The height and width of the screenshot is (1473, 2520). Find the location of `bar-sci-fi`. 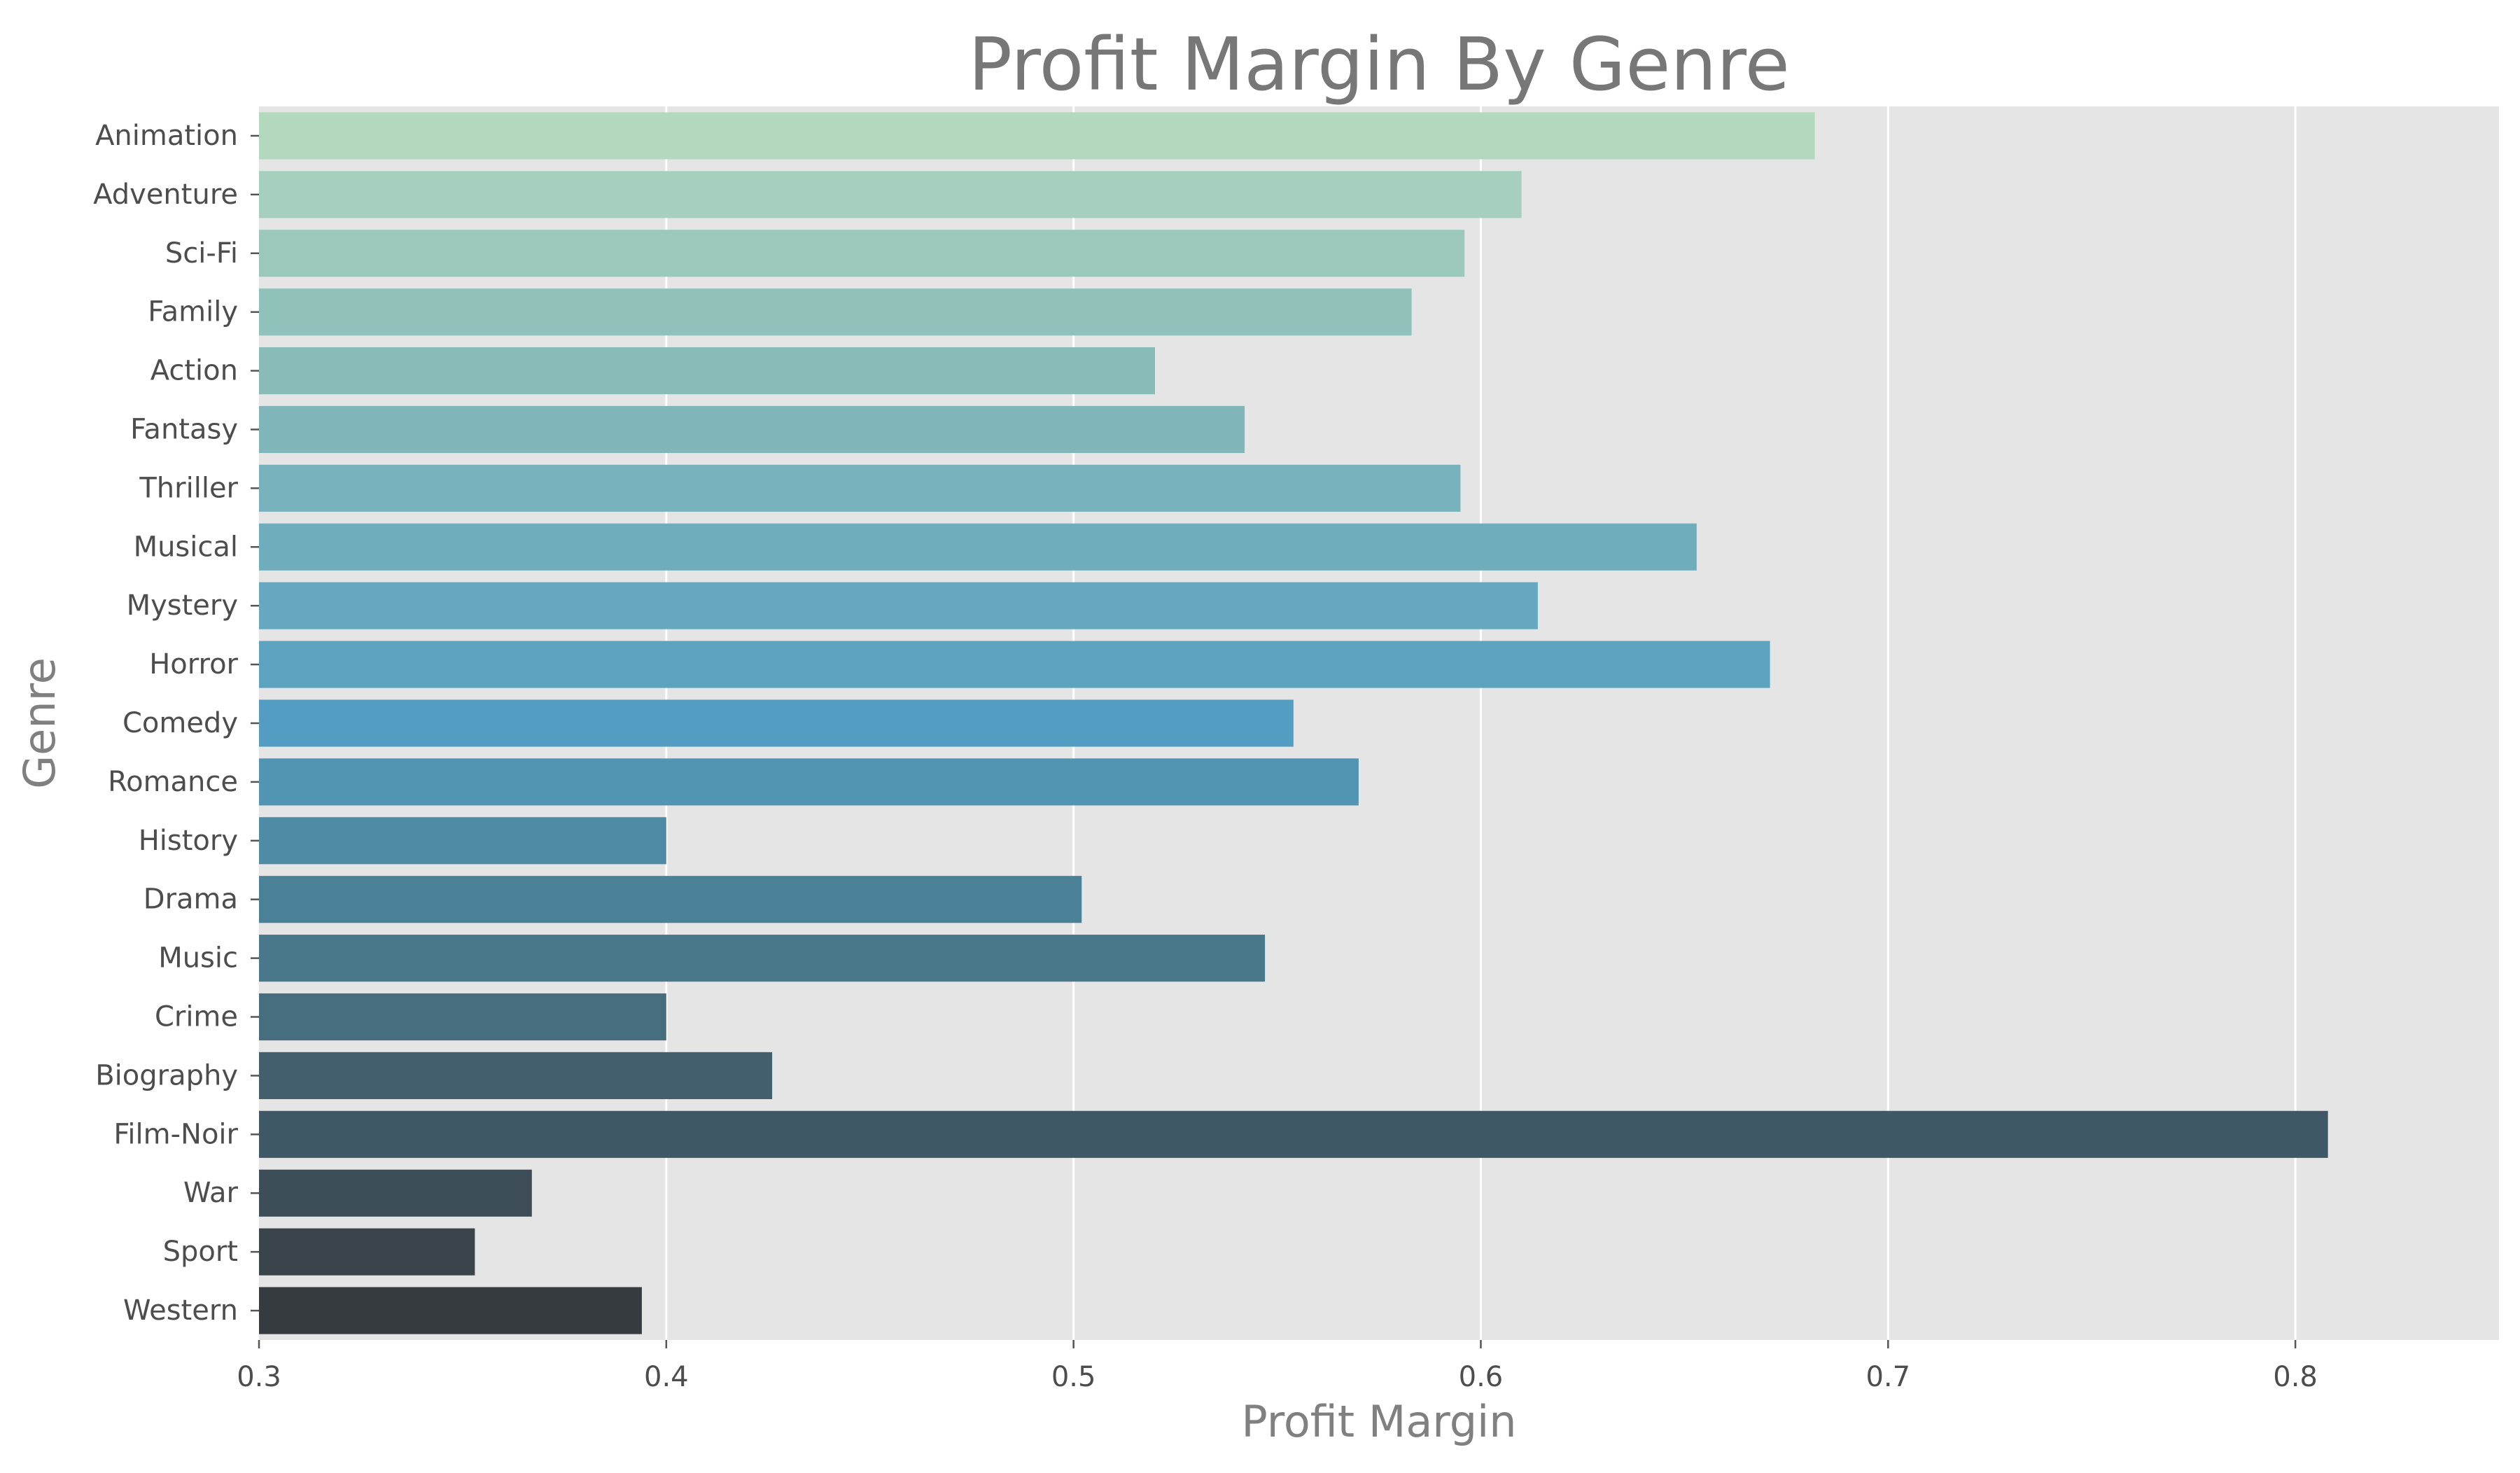

bar-sci-fi is located at coordinates (862, 253).